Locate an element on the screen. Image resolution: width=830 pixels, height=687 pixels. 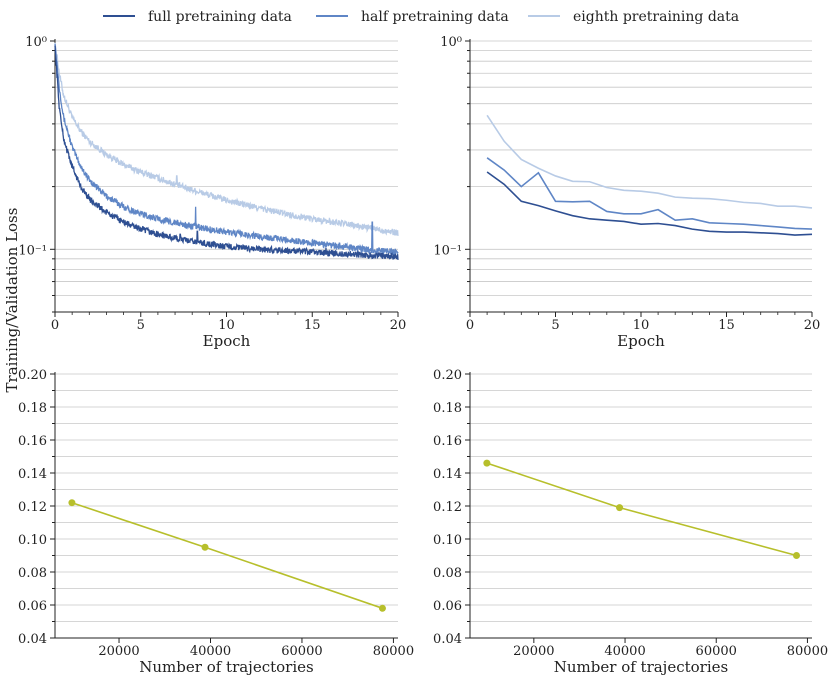
legend-label-half: half pretraining data is located at coordinates (435, 17).